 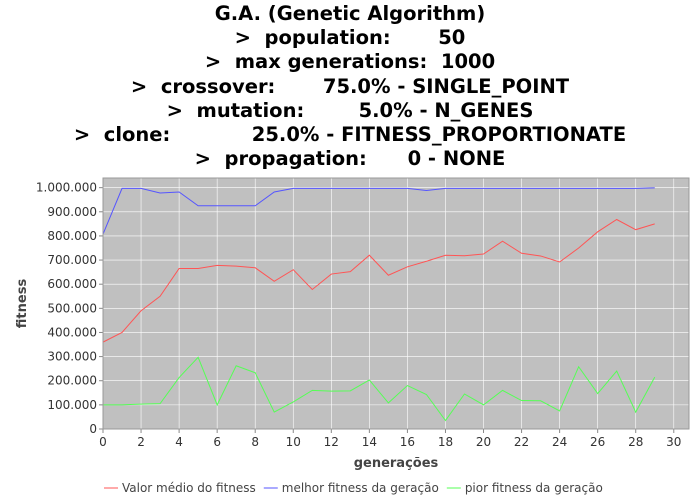 I want to click on subtitle-propagation: > propagation: 0 - NONE, so click(x=350, y=159).